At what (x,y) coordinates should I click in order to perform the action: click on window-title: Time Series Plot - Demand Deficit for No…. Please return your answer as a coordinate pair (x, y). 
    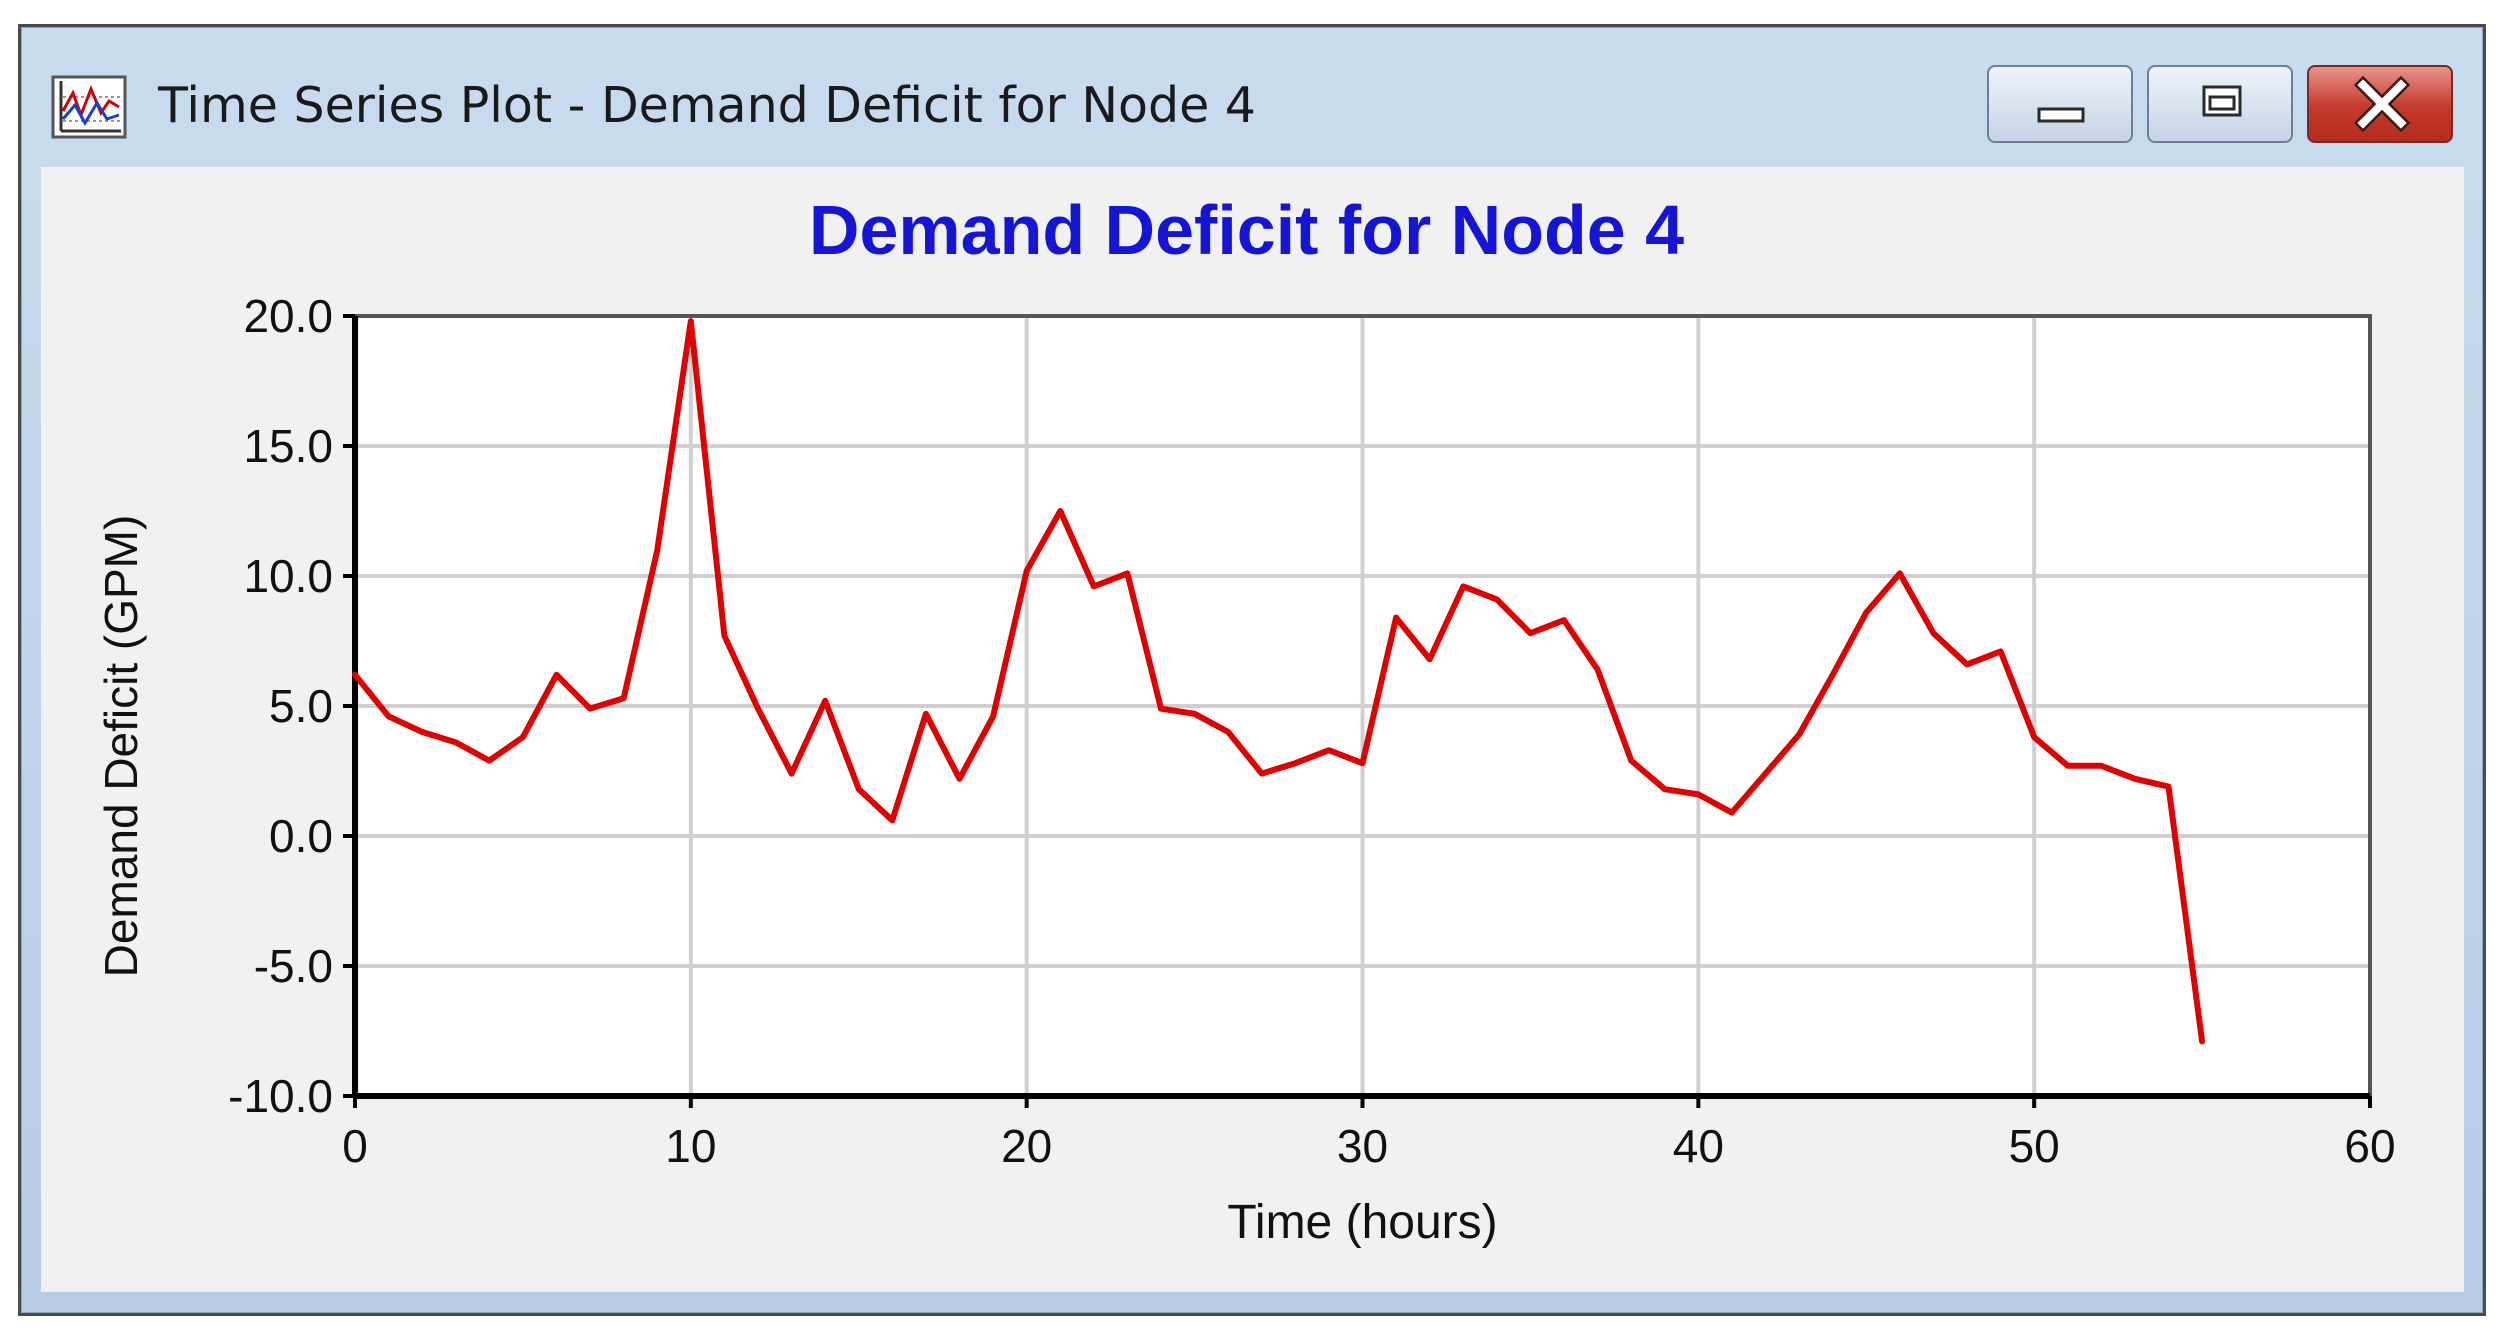
    Looking at the image, I should click on (707, 105).